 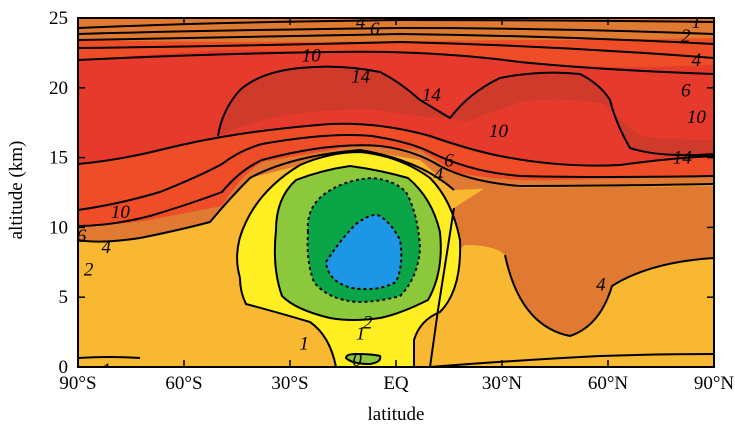 I want to click on isoline-4-north-surface, so click(x=609, y=296).